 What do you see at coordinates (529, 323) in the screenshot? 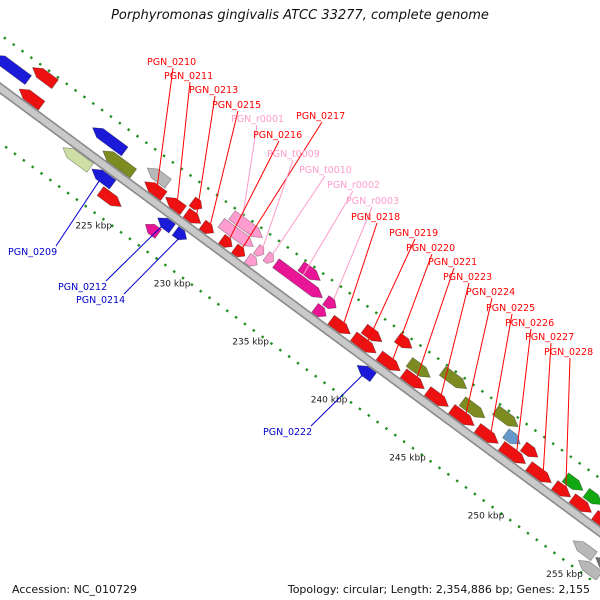
I see `gene-label: PGN_0226` at bounding box center [529, 323].